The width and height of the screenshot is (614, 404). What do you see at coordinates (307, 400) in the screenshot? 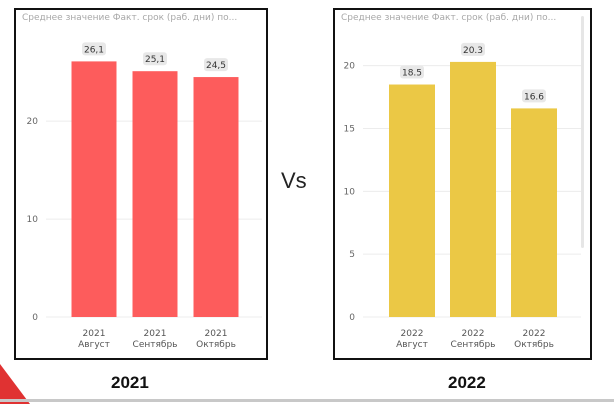
I see `bottom-divider` at bounding box center [307, 400].